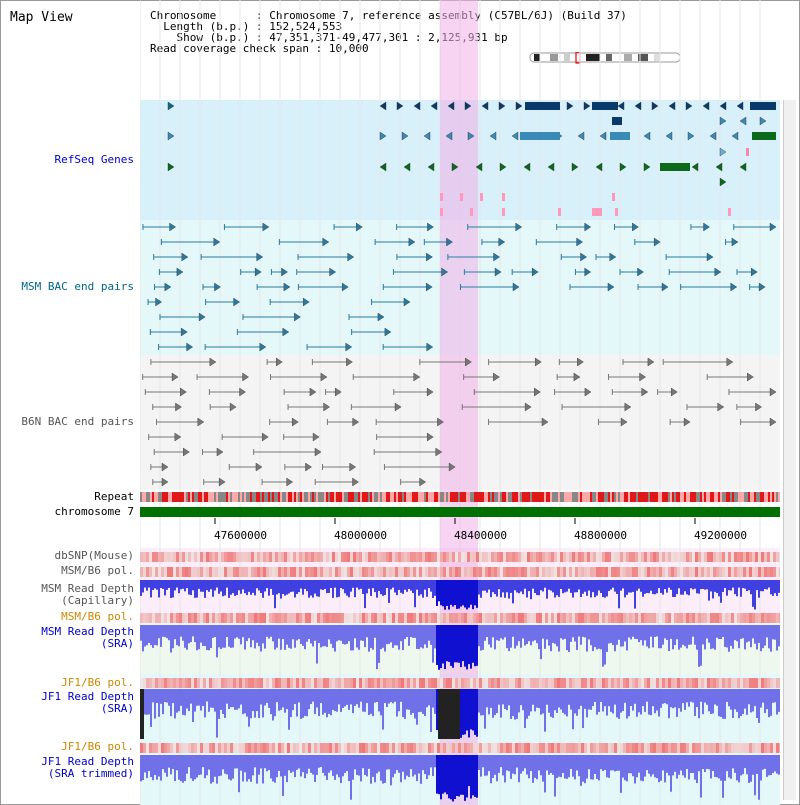  Describe the element at coordinates (77, 421) in the screenshot. I see `b6n-bac-end-pairs-label: B6N BAC end pairs` at that location.